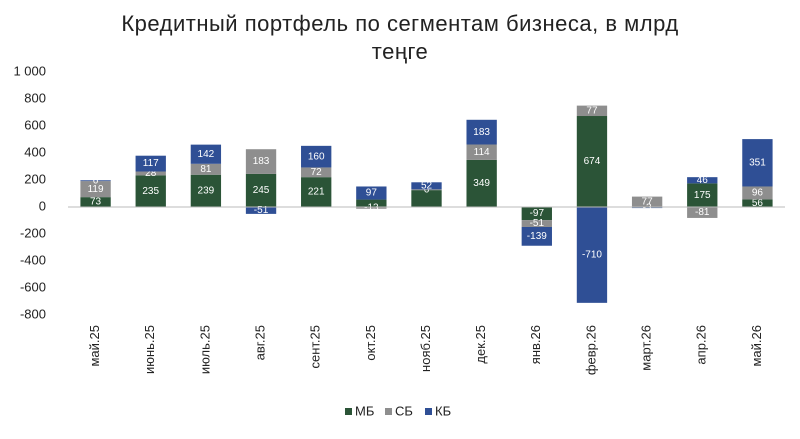  I want to click on value-label: -81, so click(702, 212).